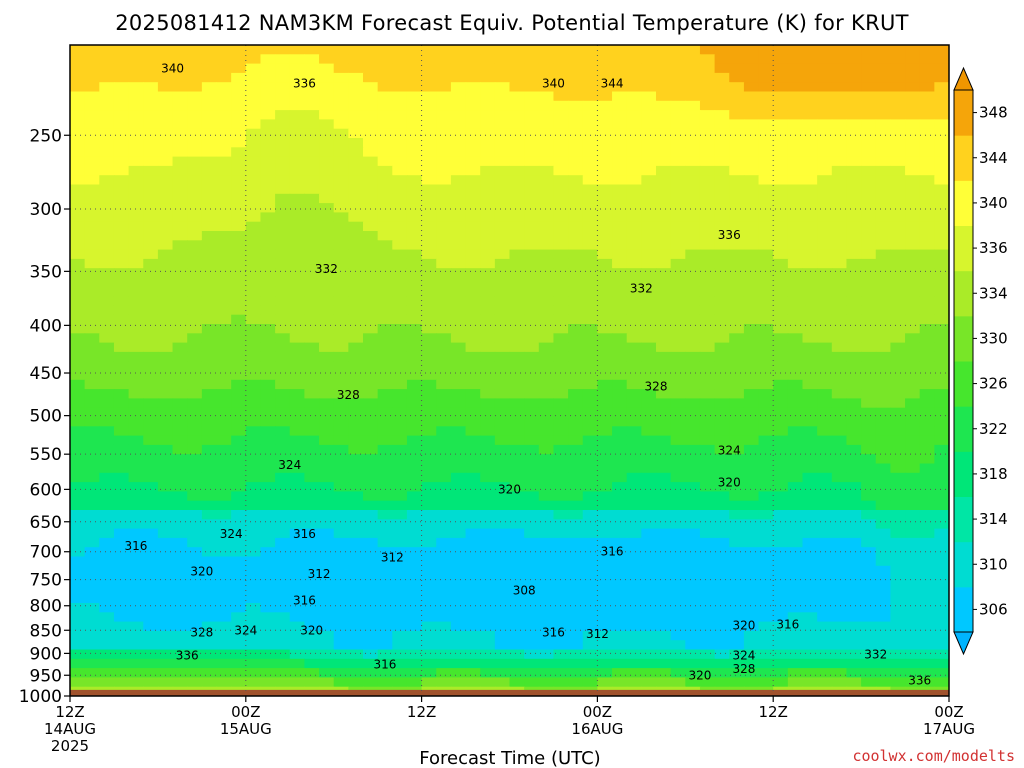  Describe the element at coordinates (963, 519) in the screenshot. I see `colorbar-swatch` at that location.